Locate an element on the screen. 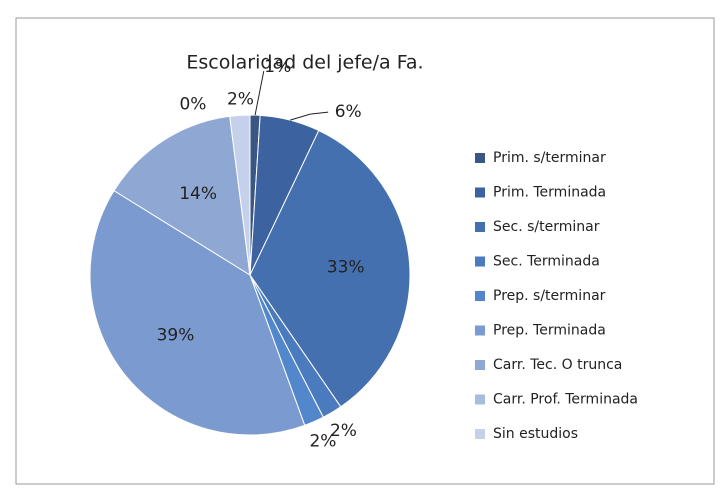 Image resolution: width=728 pixels, height=488 pixels. data-label: 14% is located at coordinates (198, 194).